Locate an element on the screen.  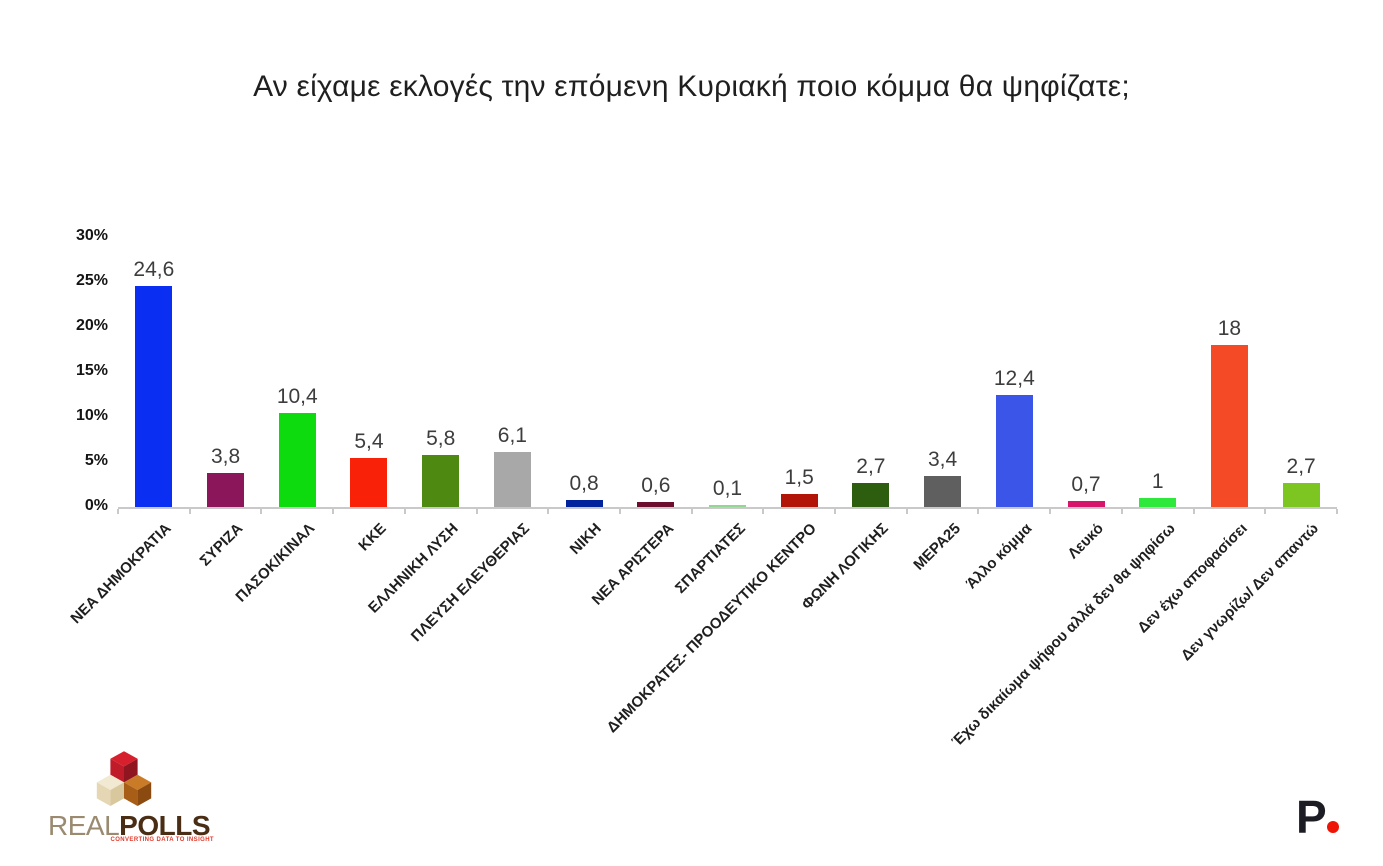
y-axis-tick-label: 0% is located at coordinates (96, 505).